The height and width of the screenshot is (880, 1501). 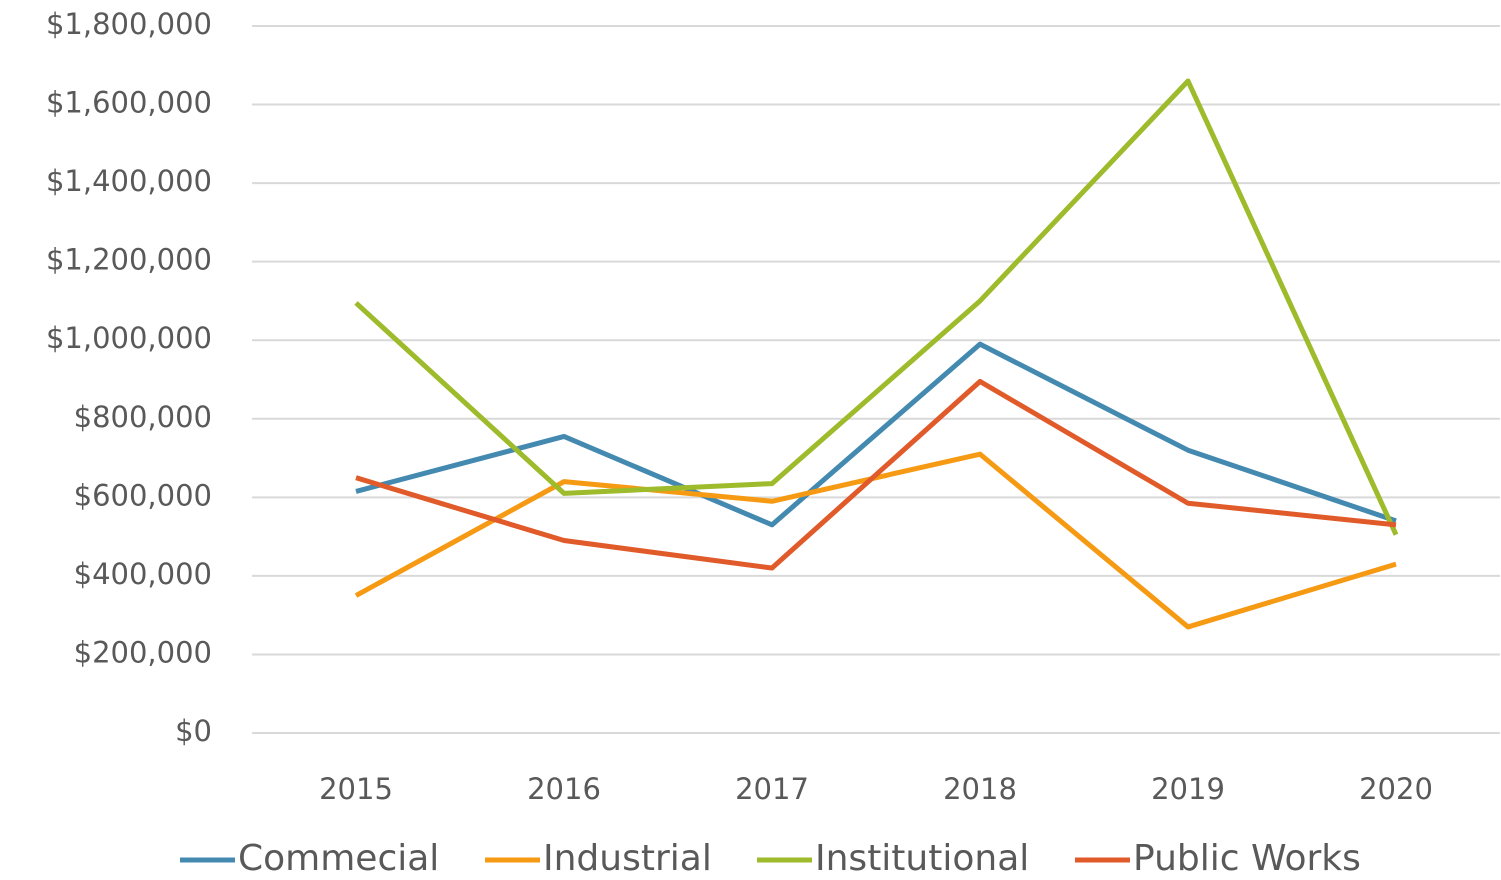 I want to click on y-tick-label: $0, so click(x=193, y=731).